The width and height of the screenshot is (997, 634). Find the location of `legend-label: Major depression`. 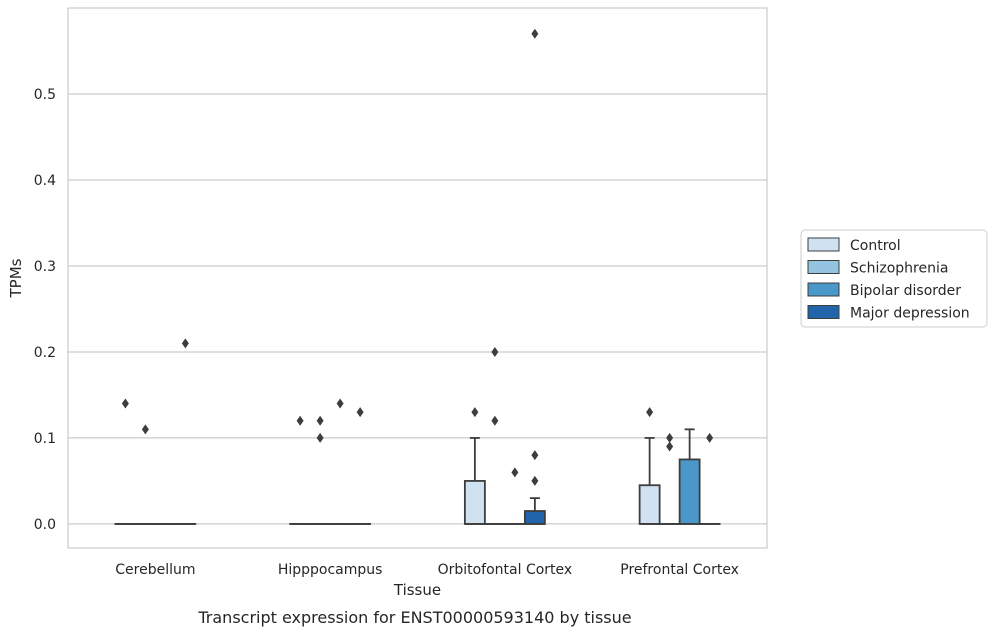

legend-label: Major depression is located at coordinates (910, 314).